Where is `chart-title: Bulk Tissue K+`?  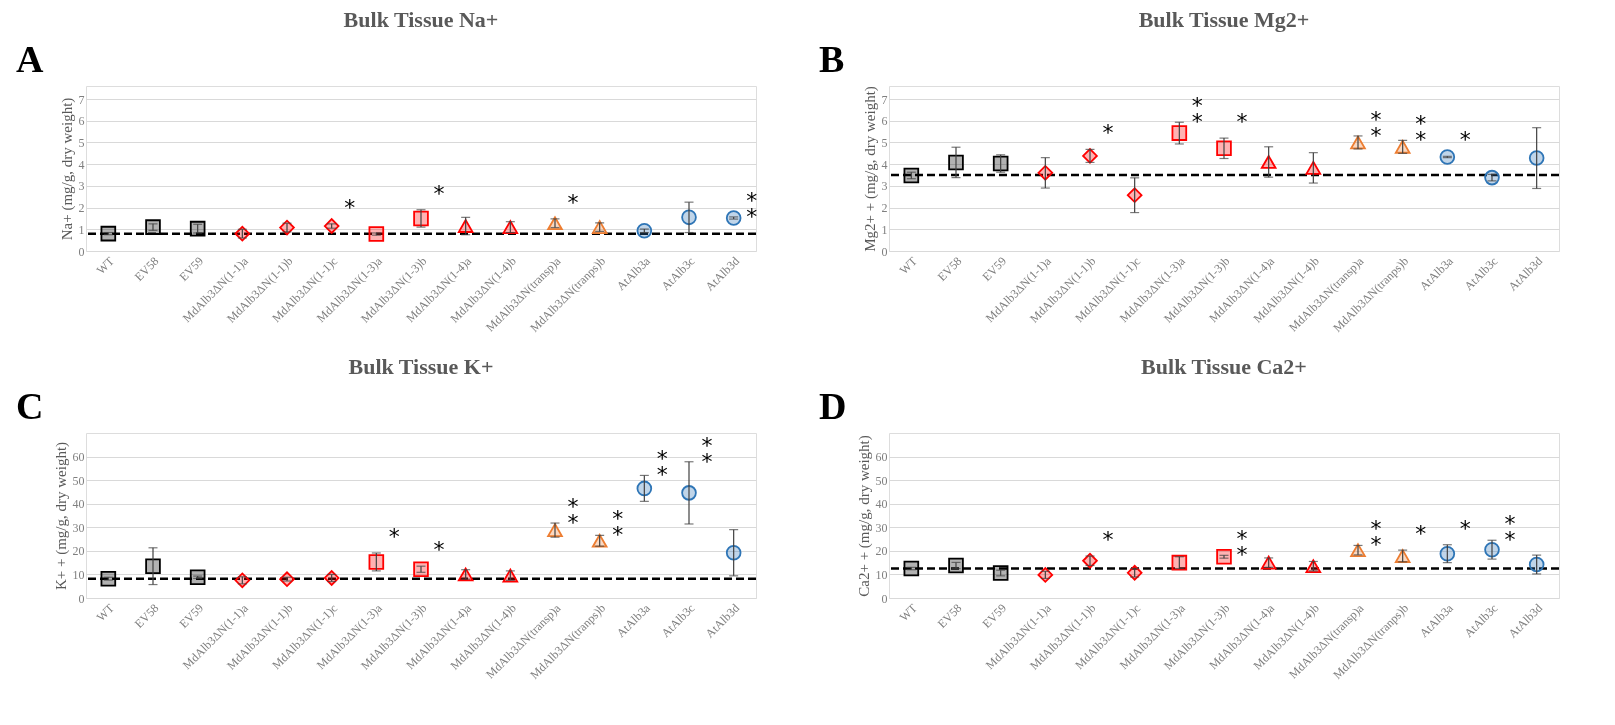 chart-title: Bulk Tissue K+ is located at coordinates (421, 366).